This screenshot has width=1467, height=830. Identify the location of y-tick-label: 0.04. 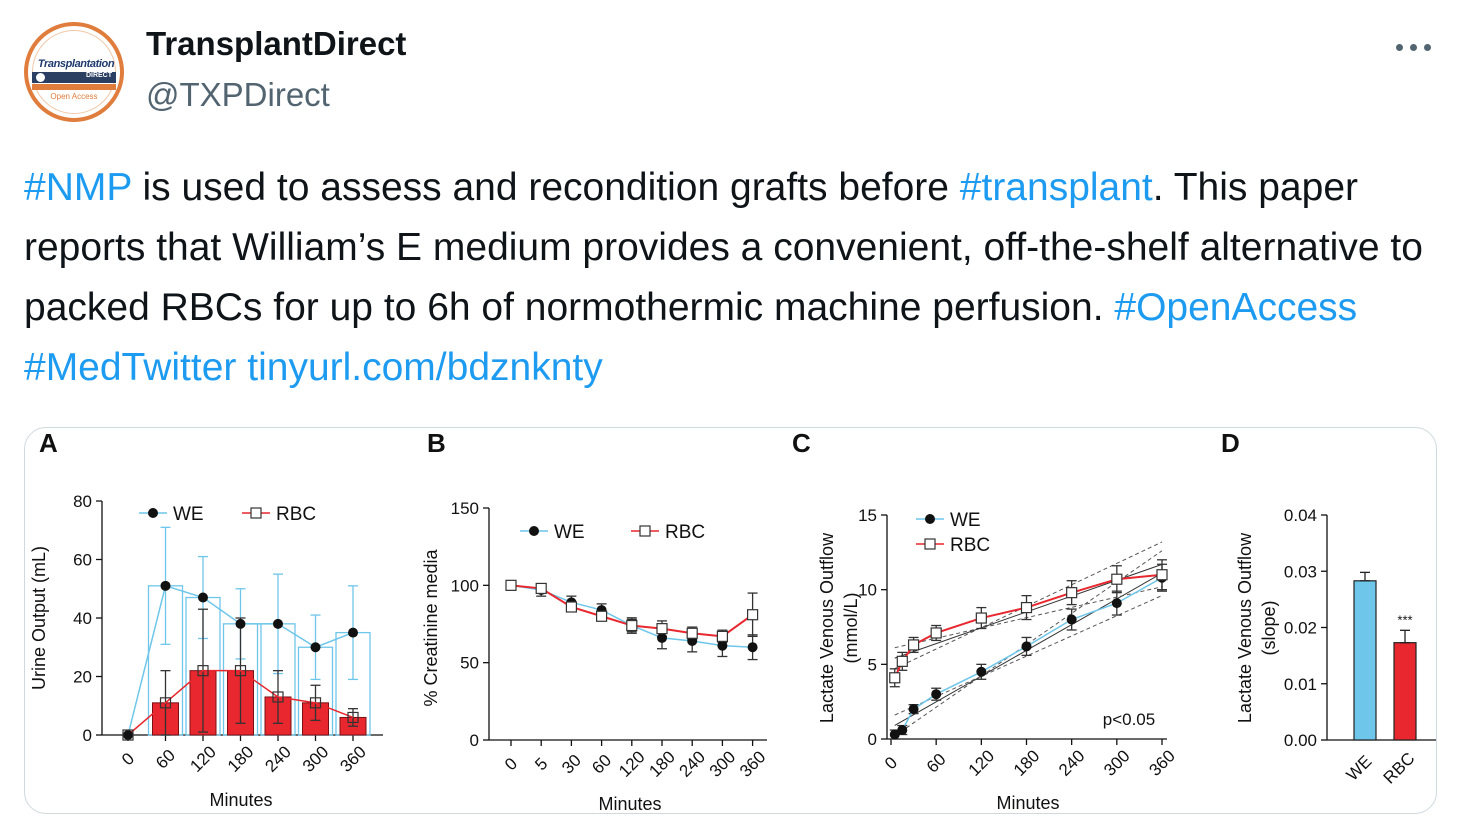
(1300, 515).